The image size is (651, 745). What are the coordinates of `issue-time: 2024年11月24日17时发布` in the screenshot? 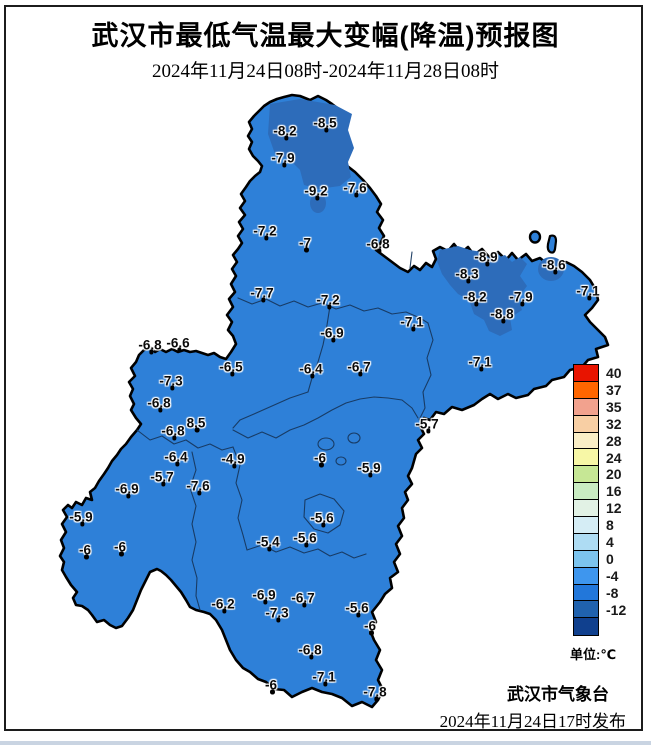 It's located at (532, 721).